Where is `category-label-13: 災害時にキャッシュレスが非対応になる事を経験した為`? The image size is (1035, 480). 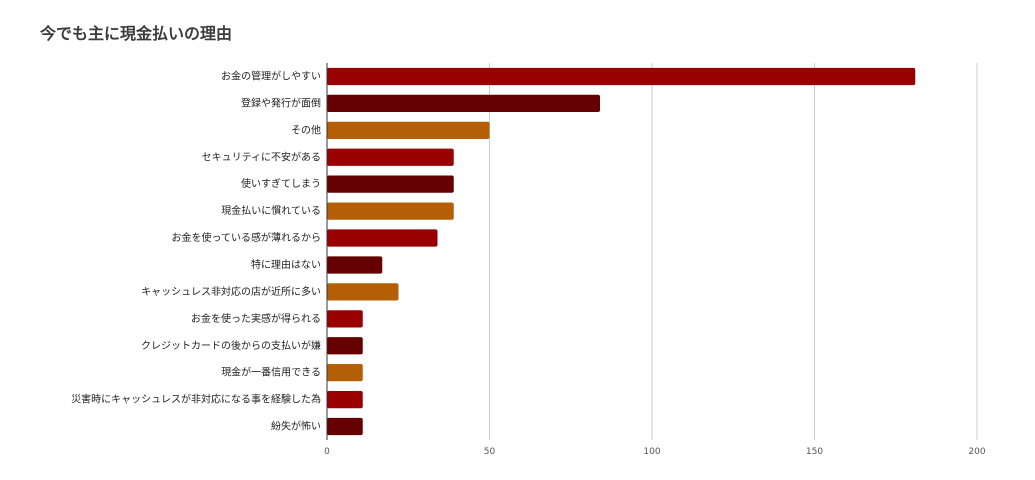
category-label-13: 災害時にキャッシュレスが非対応になる事を経験した為 is located at coordinates (196, 399).